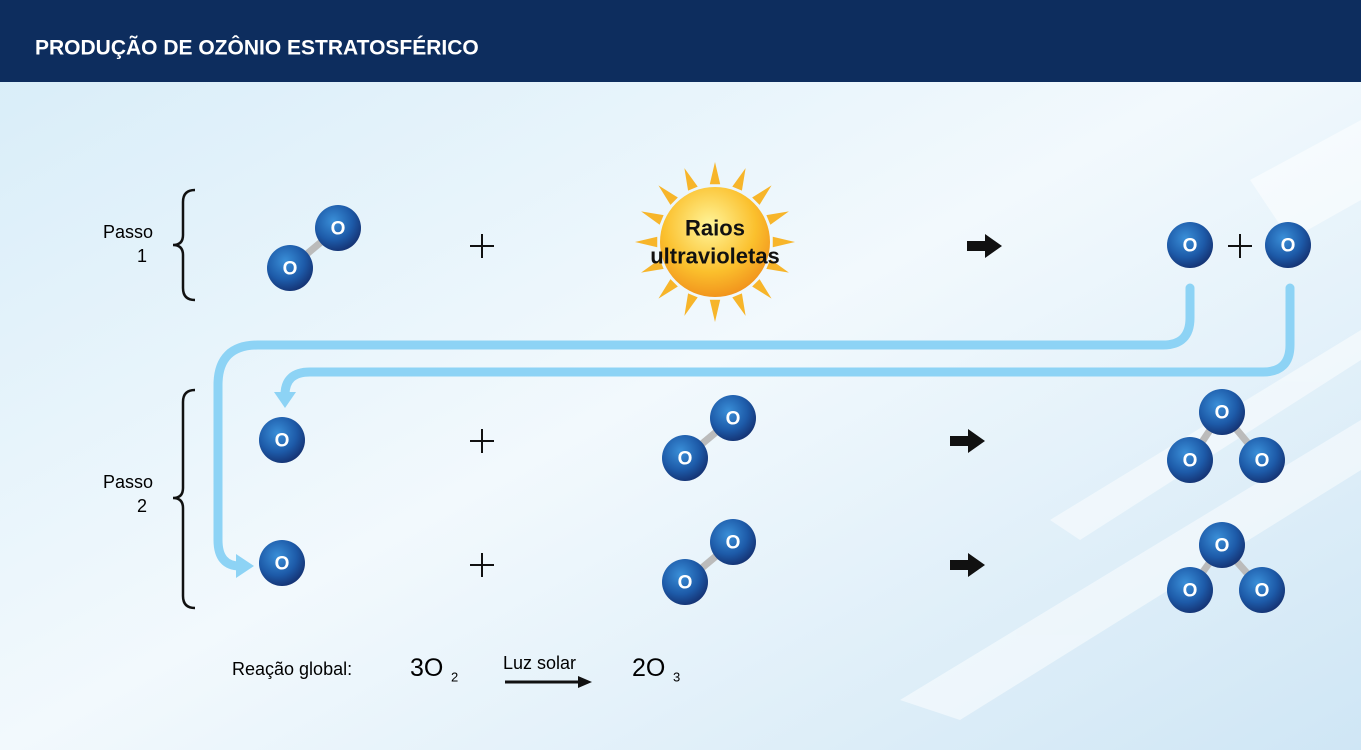 The image size is (1361, 755). Describe the element at coordinates (539, 663) in the screenshot. I see `condition: Luz solar` at that location.